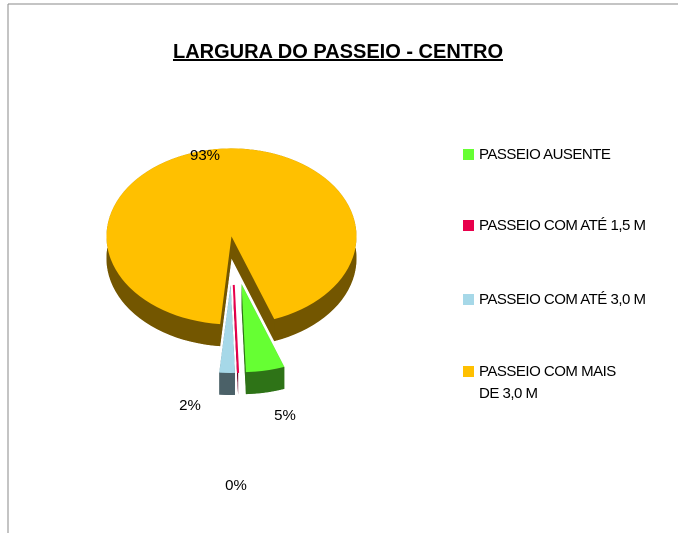  I want to click on legend-item: PASSEIO COM ATÉ 3,0 M, so click(568, 300).